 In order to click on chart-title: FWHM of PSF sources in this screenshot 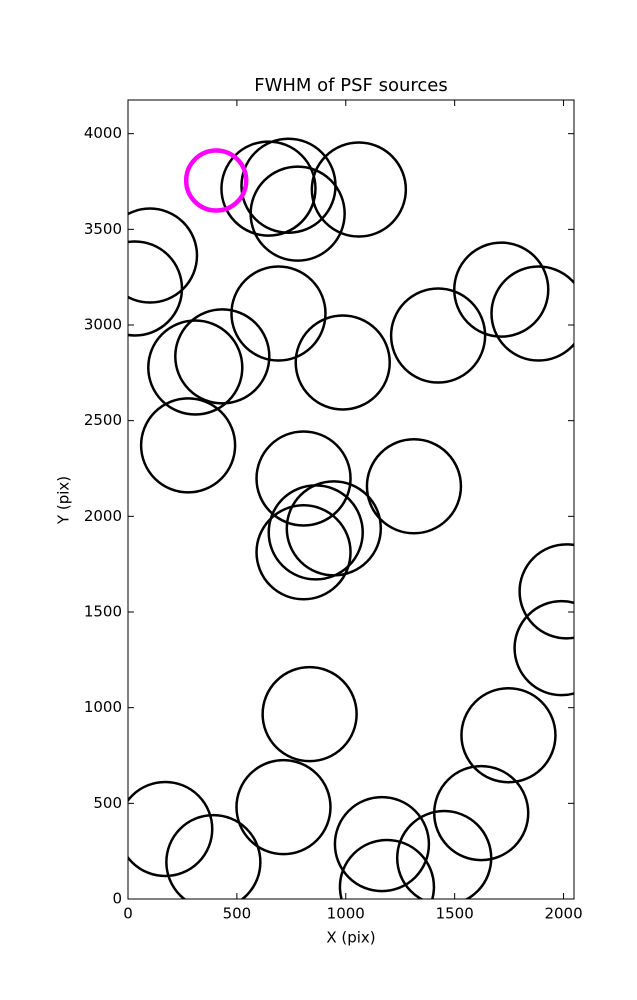, I will do `click(351, 85)`.